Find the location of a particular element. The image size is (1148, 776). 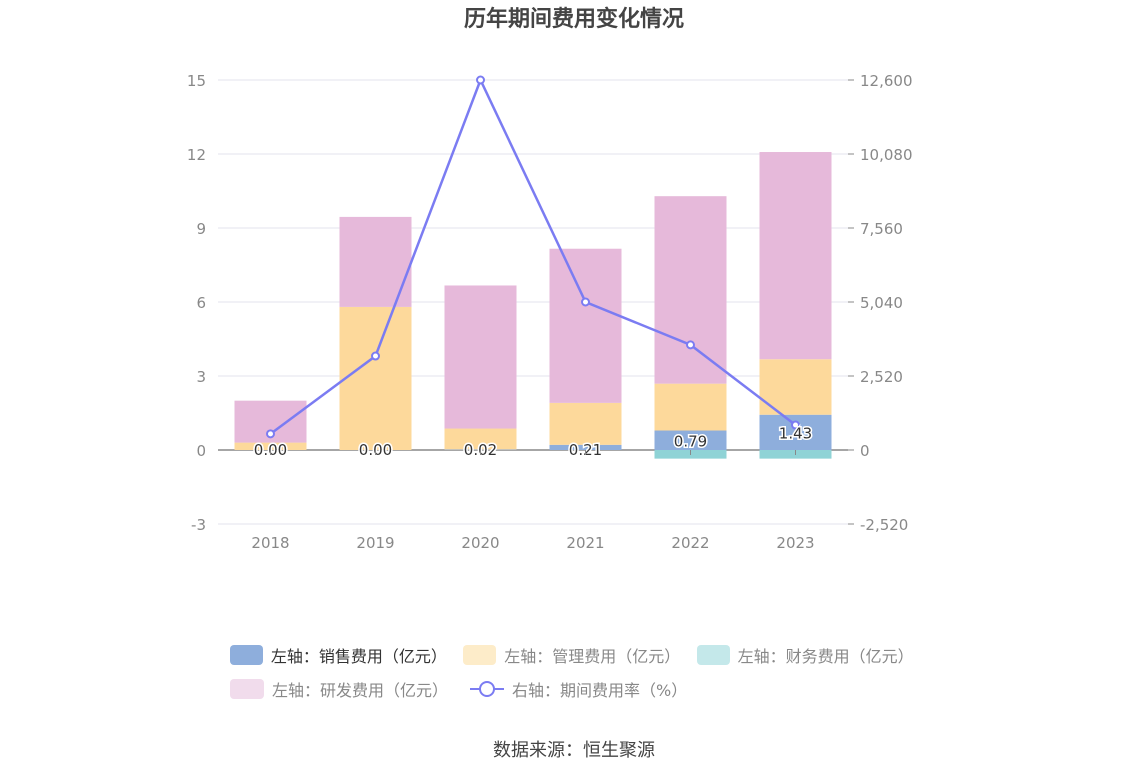

right-axis-tick-label: 0 is located at coordinates (865, 451).